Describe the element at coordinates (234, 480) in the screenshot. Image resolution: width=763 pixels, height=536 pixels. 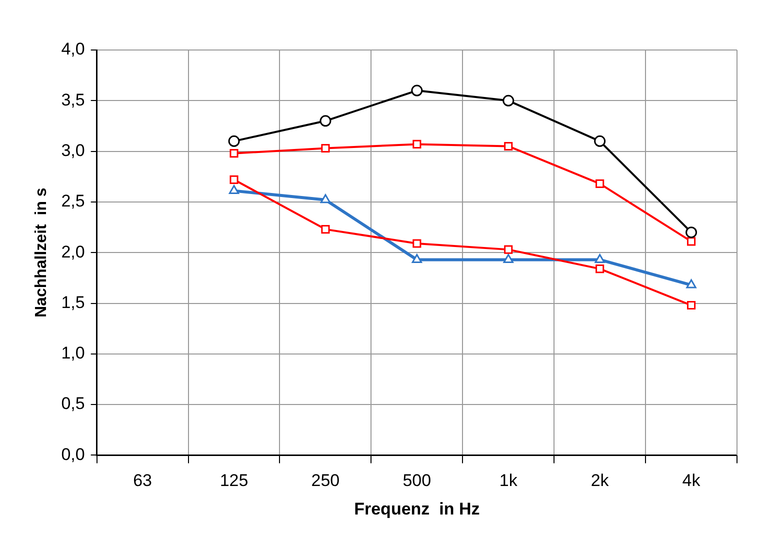
I see `x-tick-label: 125` at that location.